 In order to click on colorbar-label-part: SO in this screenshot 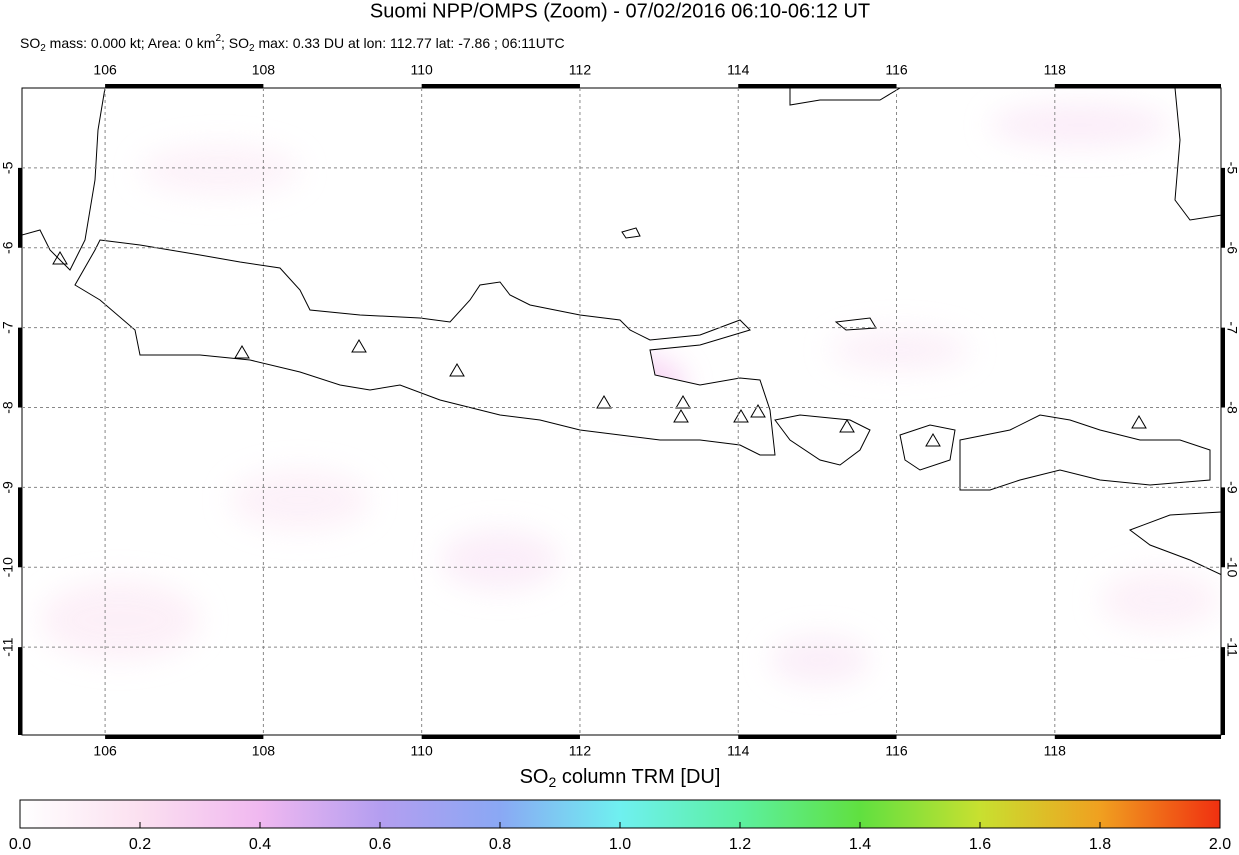, I will do `click(534, 777)`.